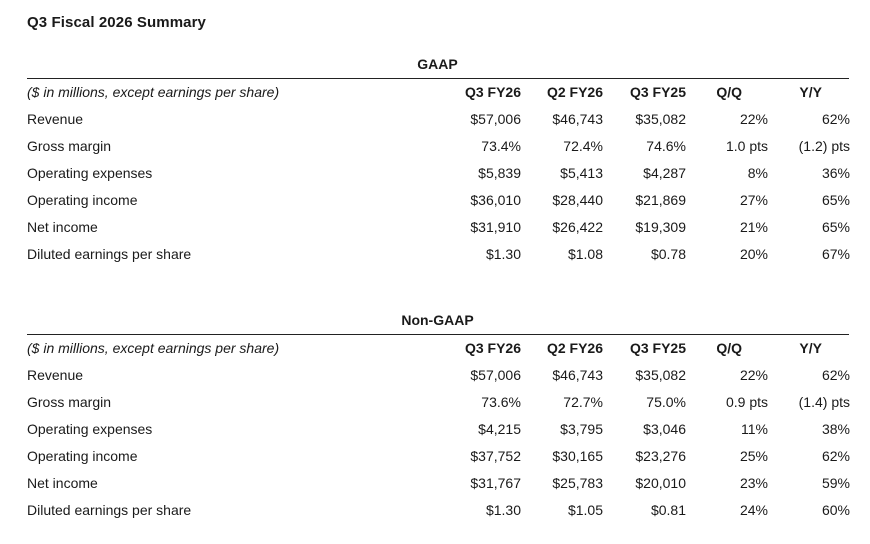  What do you see at coordinates (824, 146) in the screenshot?
I see `table-cell: (1.2) pts` at bounding box center [824, 146].